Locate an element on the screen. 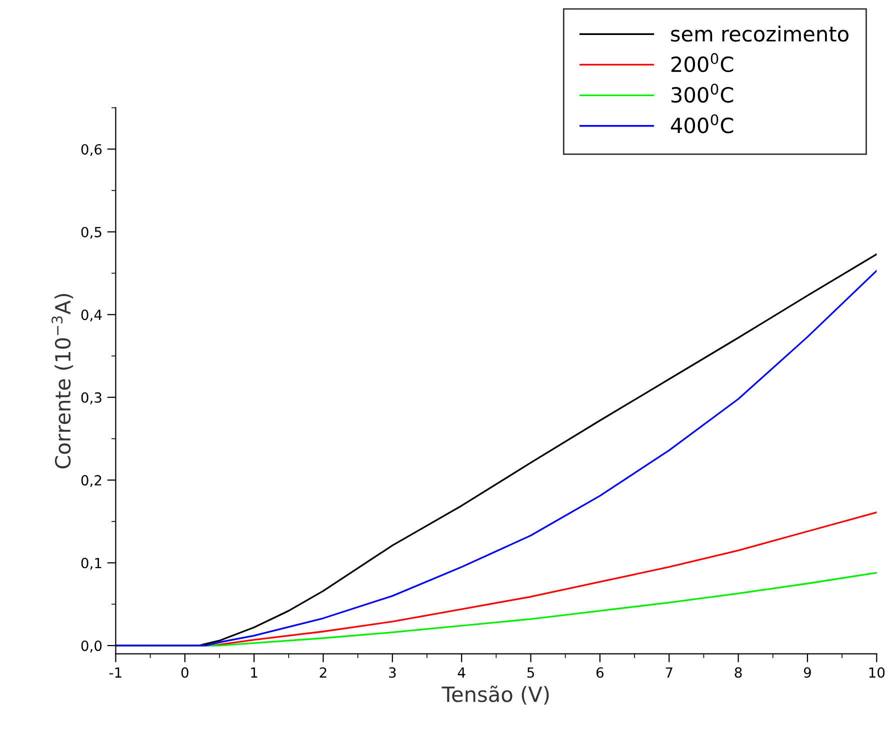 The width and height of the screenshot is (890, 743). x-tick-label: 8 is located at coordinates (738, 672).